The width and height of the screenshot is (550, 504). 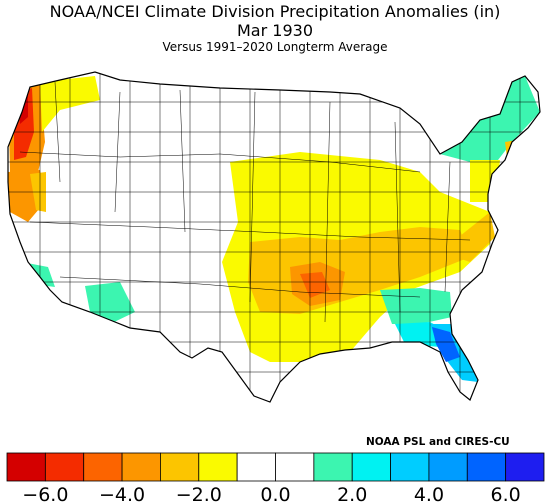 I want to click on massachusetts-division, so click(x=518, y=152).